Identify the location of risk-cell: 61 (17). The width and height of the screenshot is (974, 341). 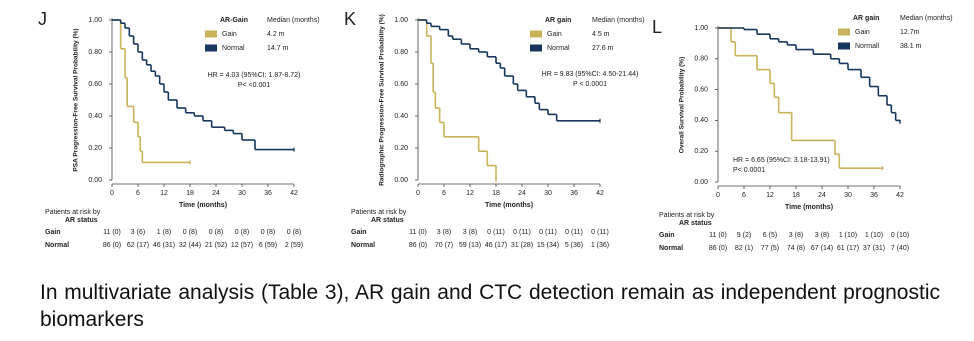
(848, 248).